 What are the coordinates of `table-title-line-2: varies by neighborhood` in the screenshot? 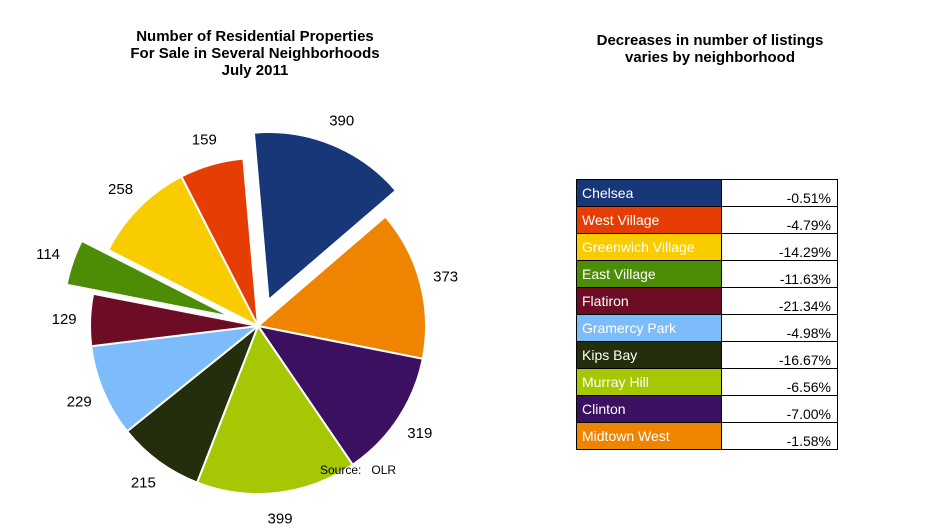 It's located at (710, 57).